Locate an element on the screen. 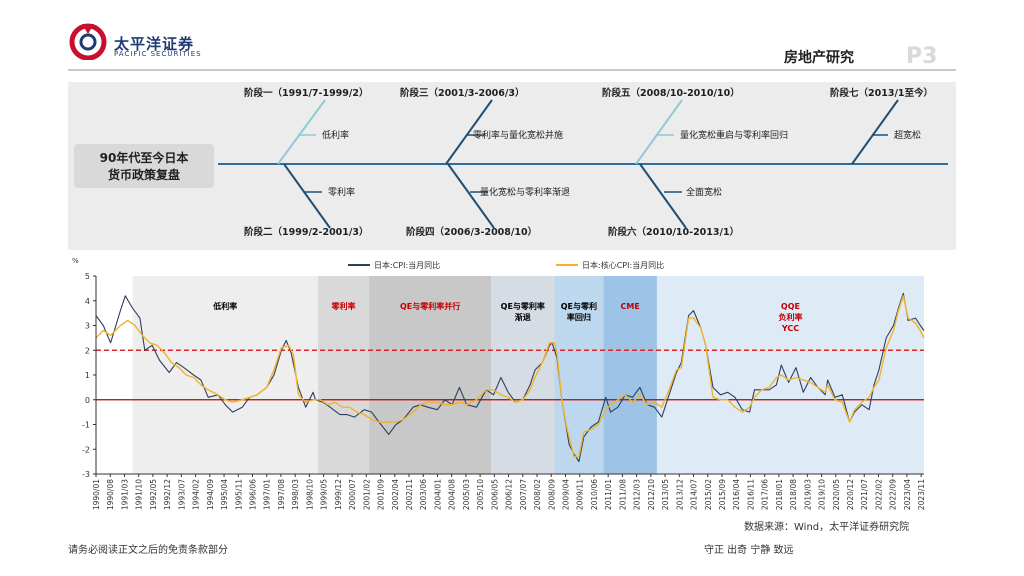  x-tick-label: 2002/04 is located at coordinates (395, 494).